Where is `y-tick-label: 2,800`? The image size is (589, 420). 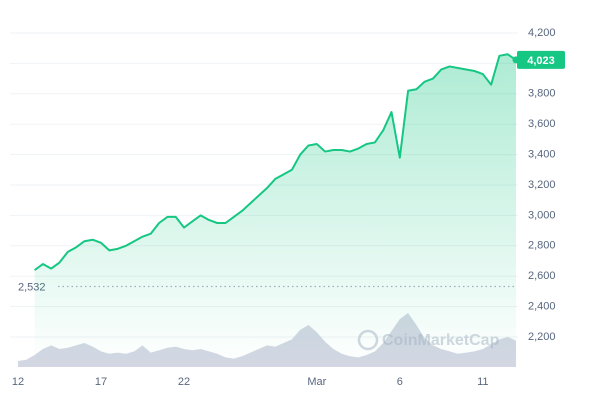 y-tick-label: 2,800 is located at coordinates (542, 246).